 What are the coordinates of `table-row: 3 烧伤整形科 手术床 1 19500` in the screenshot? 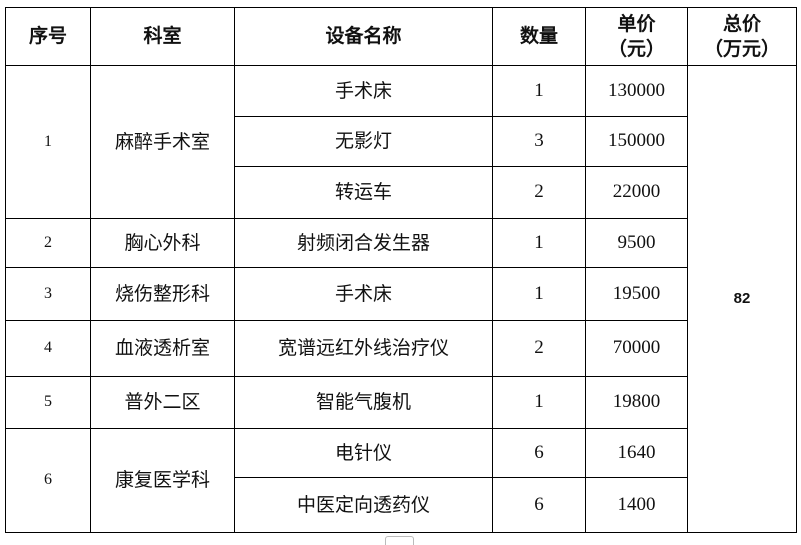 It's located at (401, 294).